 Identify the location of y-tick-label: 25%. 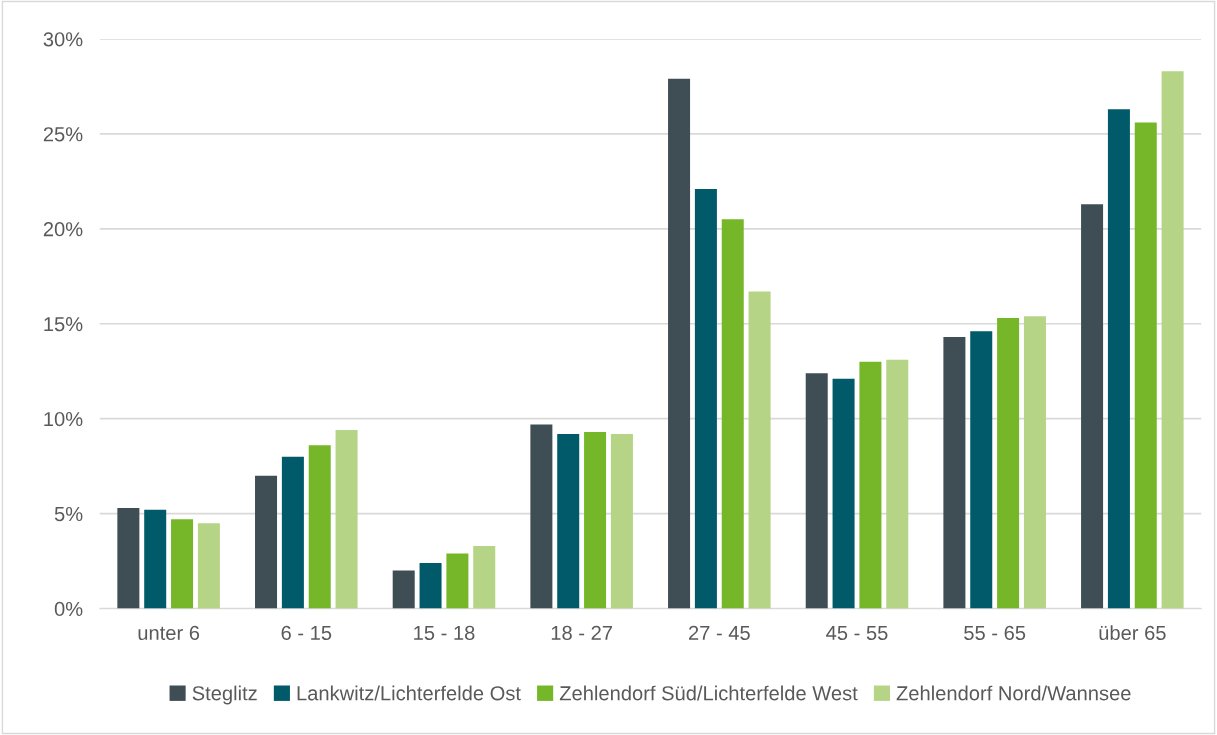
(63, 134).